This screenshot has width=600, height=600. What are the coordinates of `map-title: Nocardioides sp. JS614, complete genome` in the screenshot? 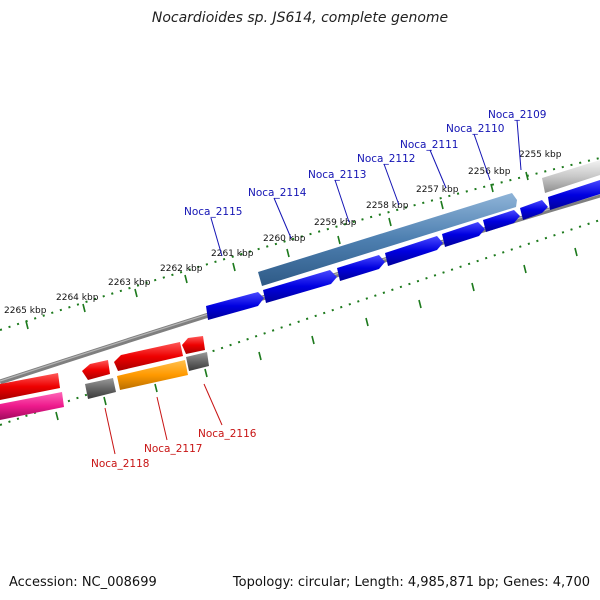 It's located at (300, 18).